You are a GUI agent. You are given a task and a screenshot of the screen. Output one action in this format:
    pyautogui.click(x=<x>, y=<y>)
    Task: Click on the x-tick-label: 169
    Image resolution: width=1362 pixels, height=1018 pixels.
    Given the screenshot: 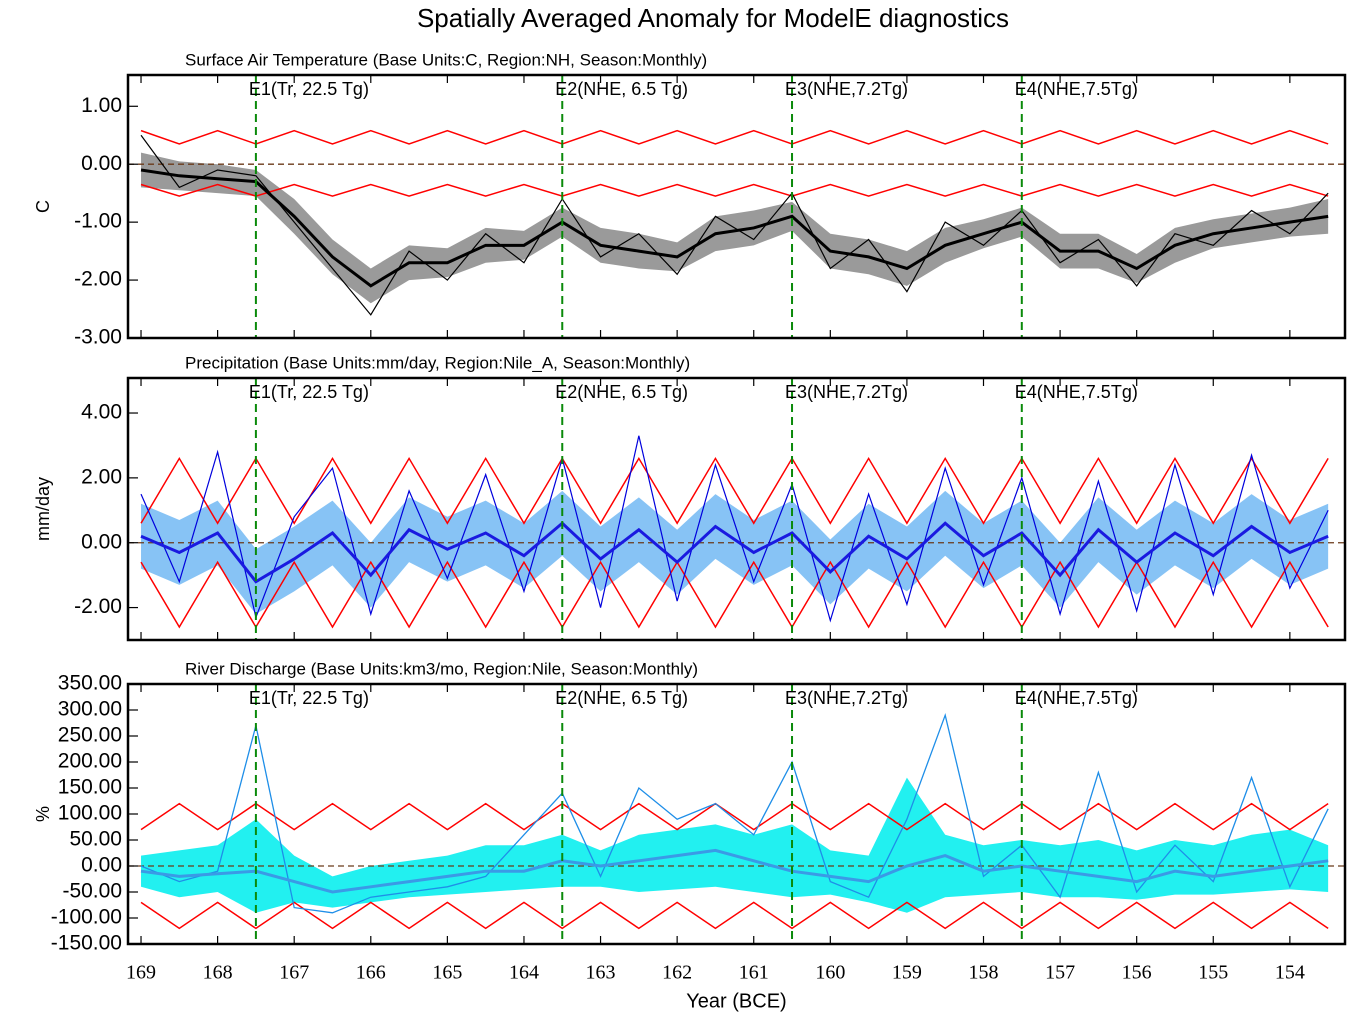 What is the action you would take?
    pyautogui.click(x=141, y=973)
    